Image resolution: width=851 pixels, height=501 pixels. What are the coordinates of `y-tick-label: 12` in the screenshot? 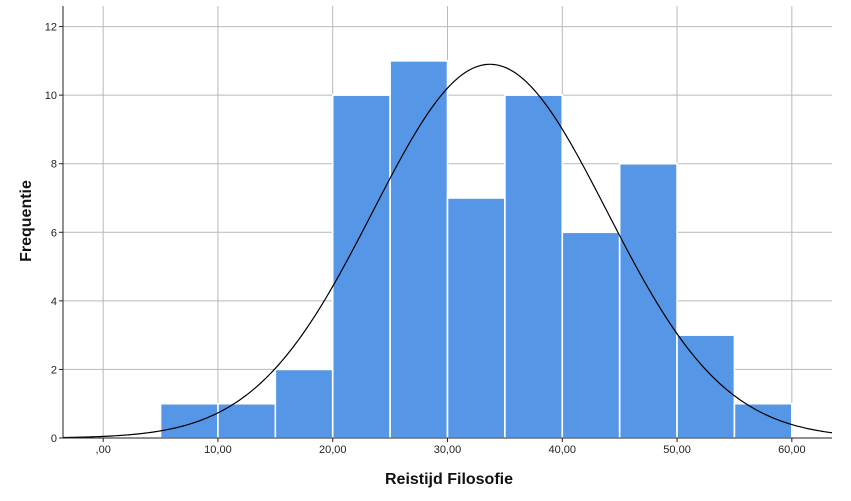 It's located at (51, 28).